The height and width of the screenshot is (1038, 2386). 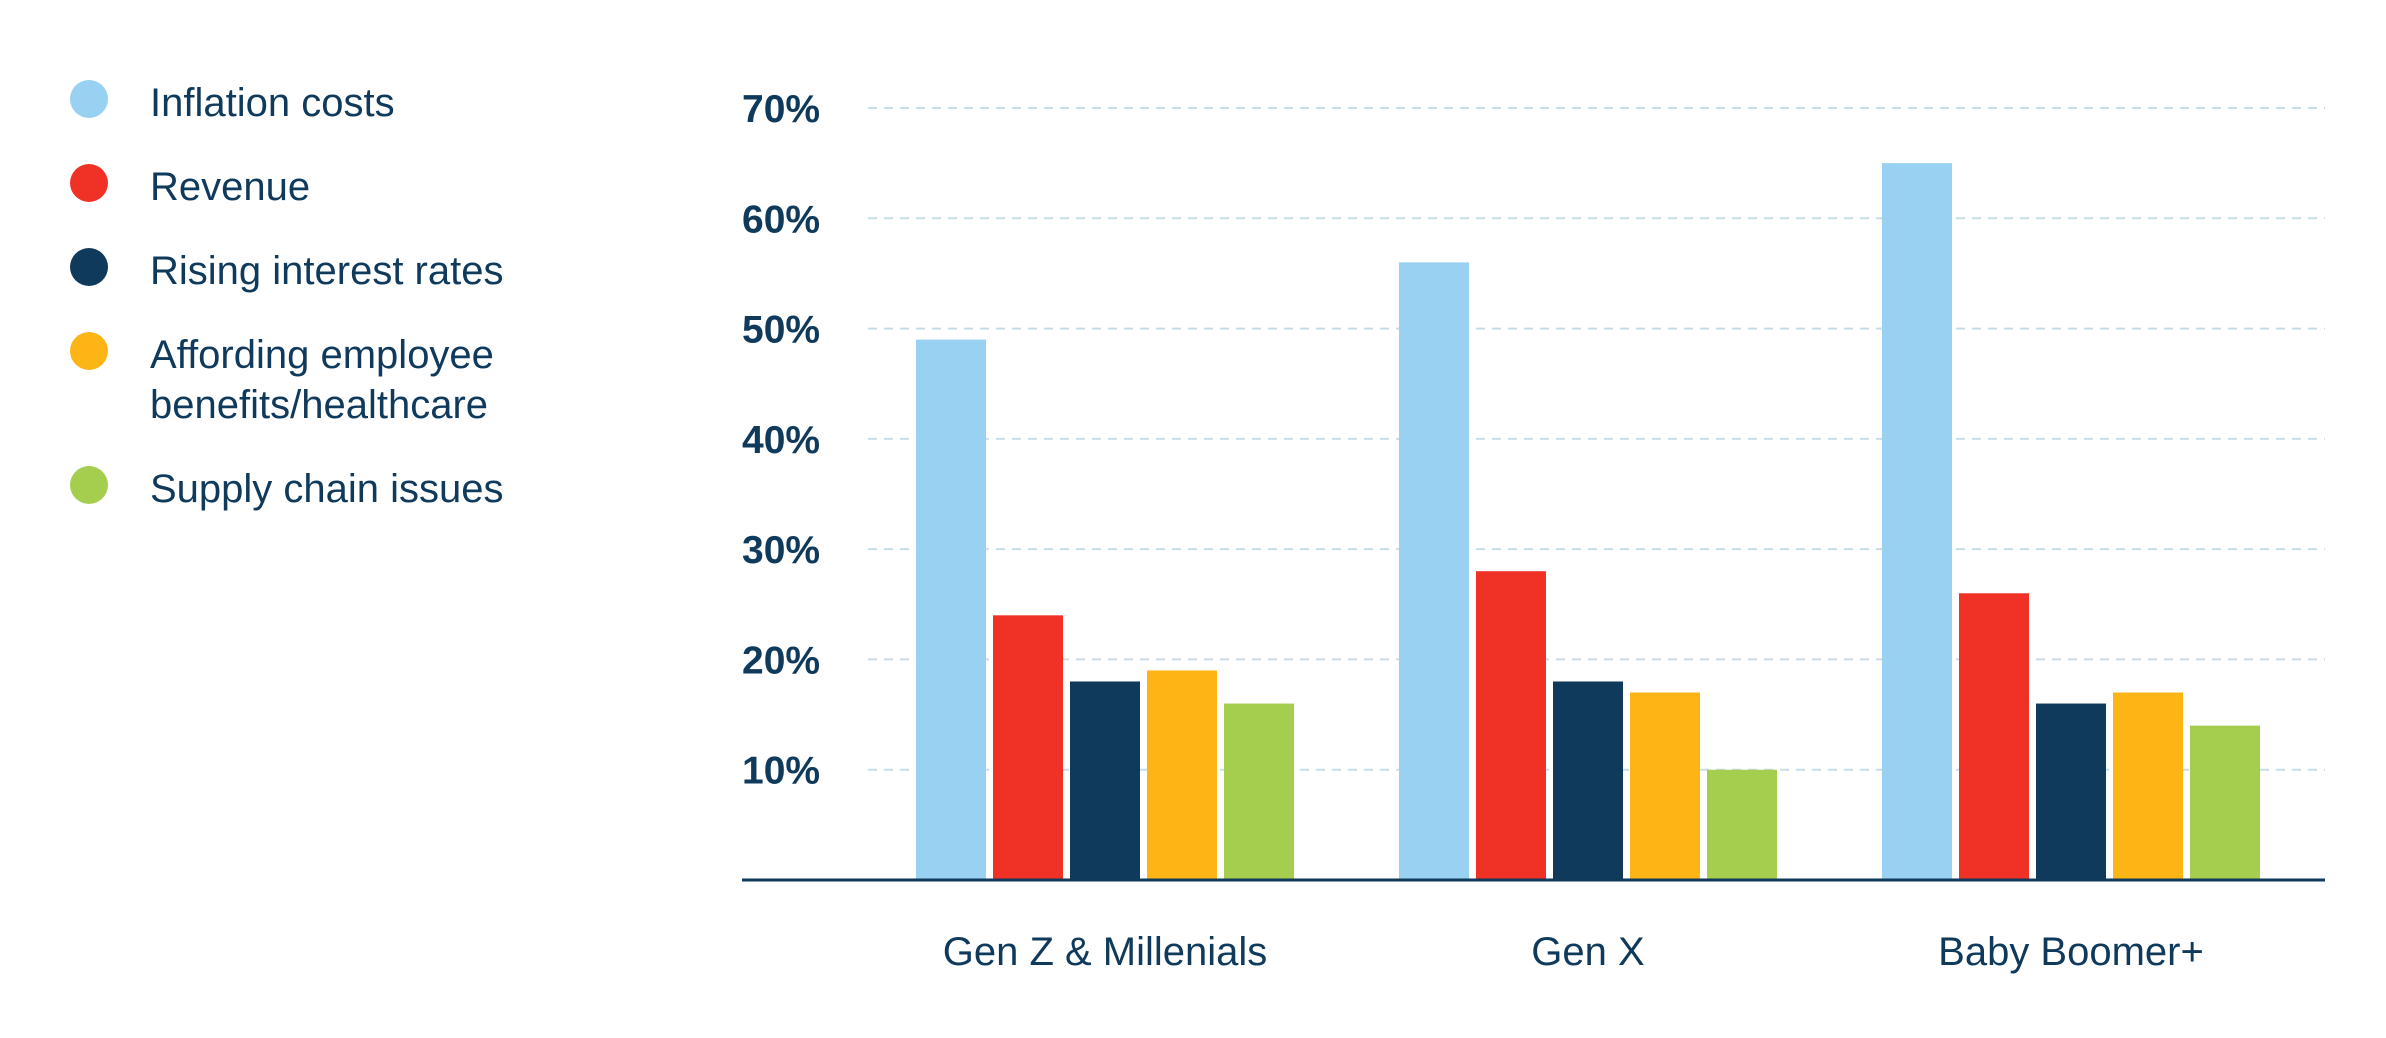 What do you see at coordinates (781, 660) in the screenshot?
I see `y-tick-label: 20%` at bounding box center [781, 660].